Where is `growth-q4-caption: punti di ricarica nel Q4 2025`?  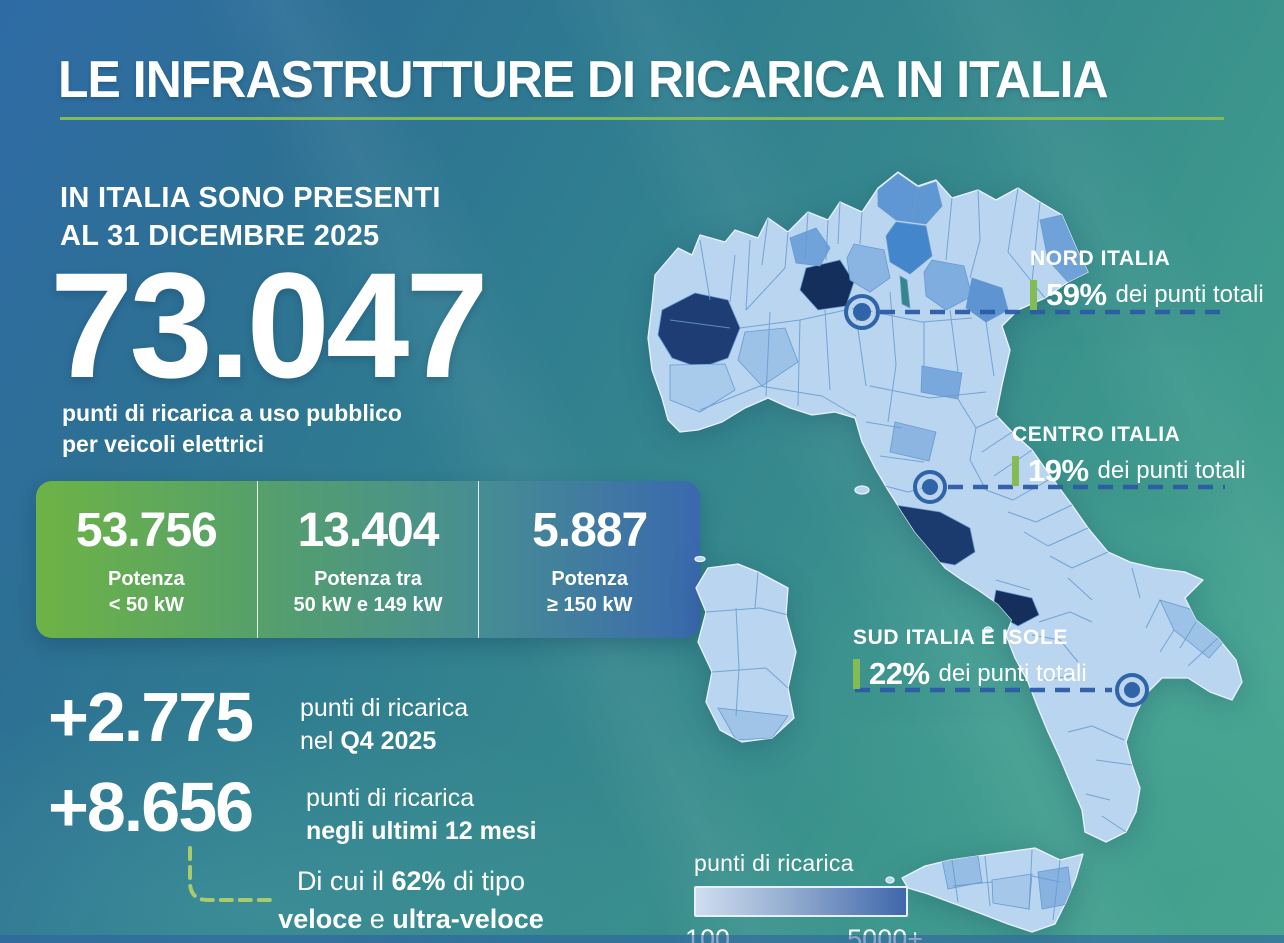 growth-q4-caption: punti di ricarica nel Q4 2025 is located at coordinates (384, 724).